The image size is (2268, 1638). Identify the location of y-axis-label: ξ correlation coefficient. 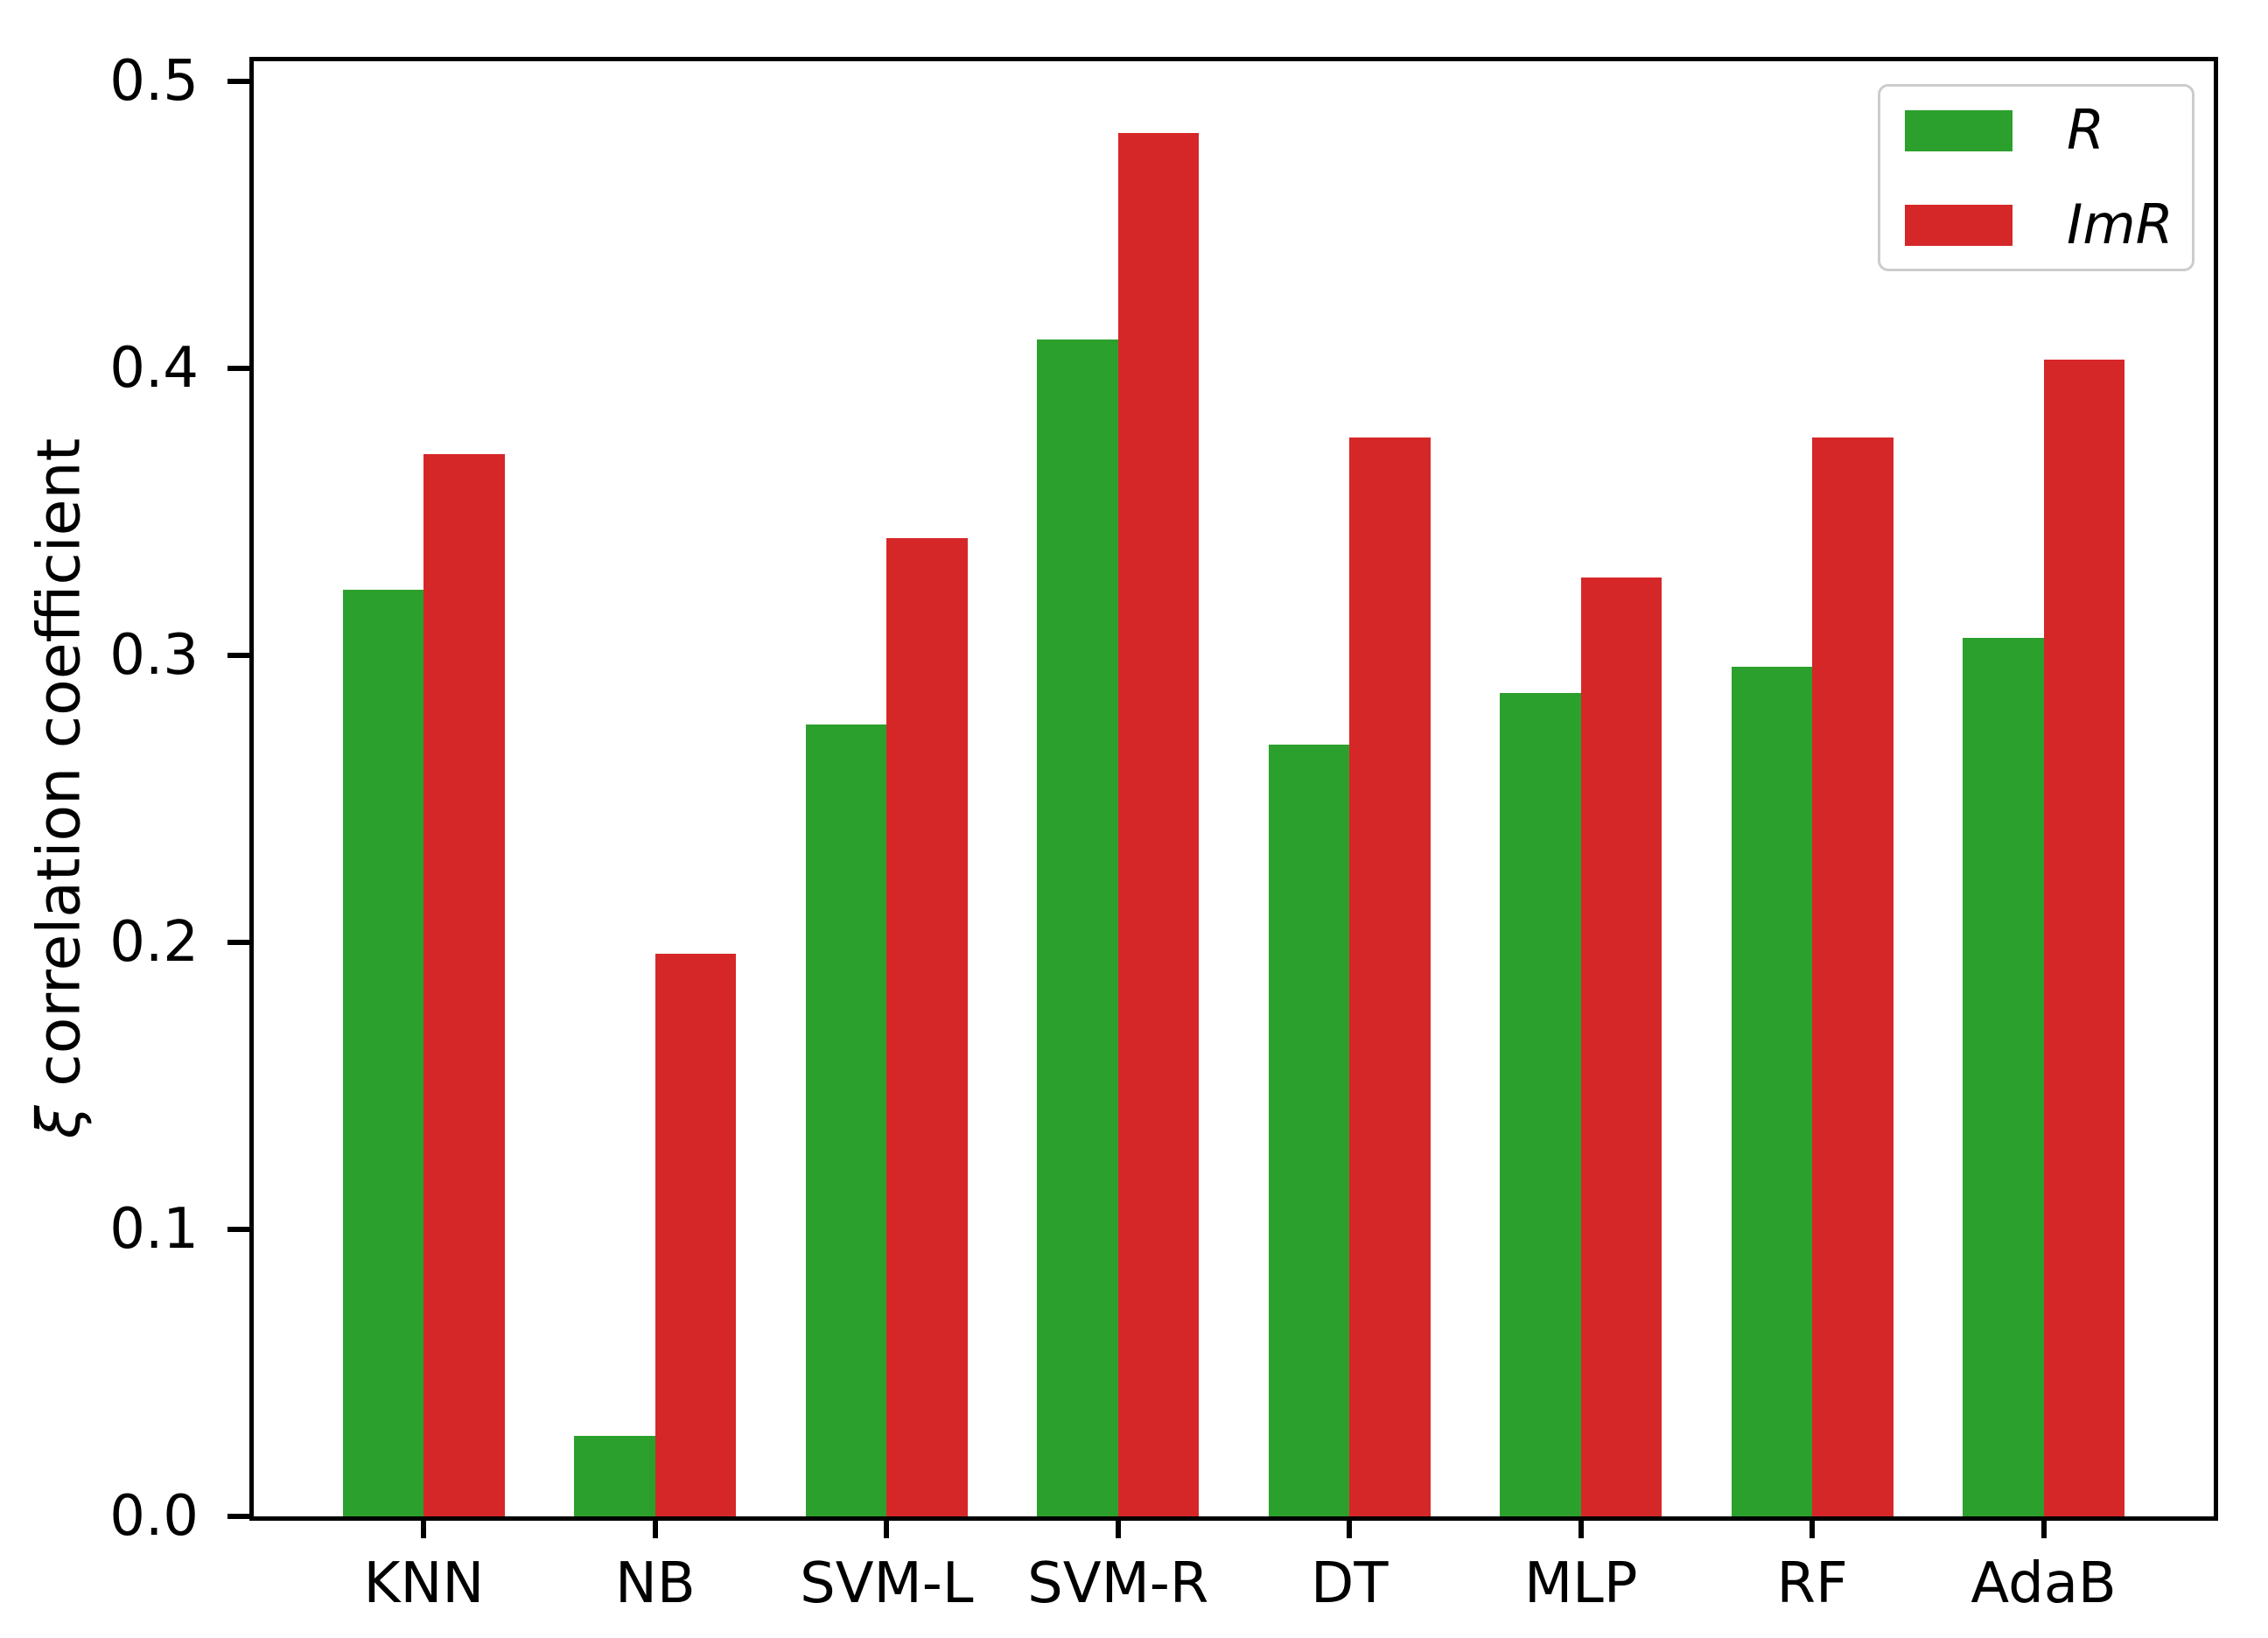
(59, 788).